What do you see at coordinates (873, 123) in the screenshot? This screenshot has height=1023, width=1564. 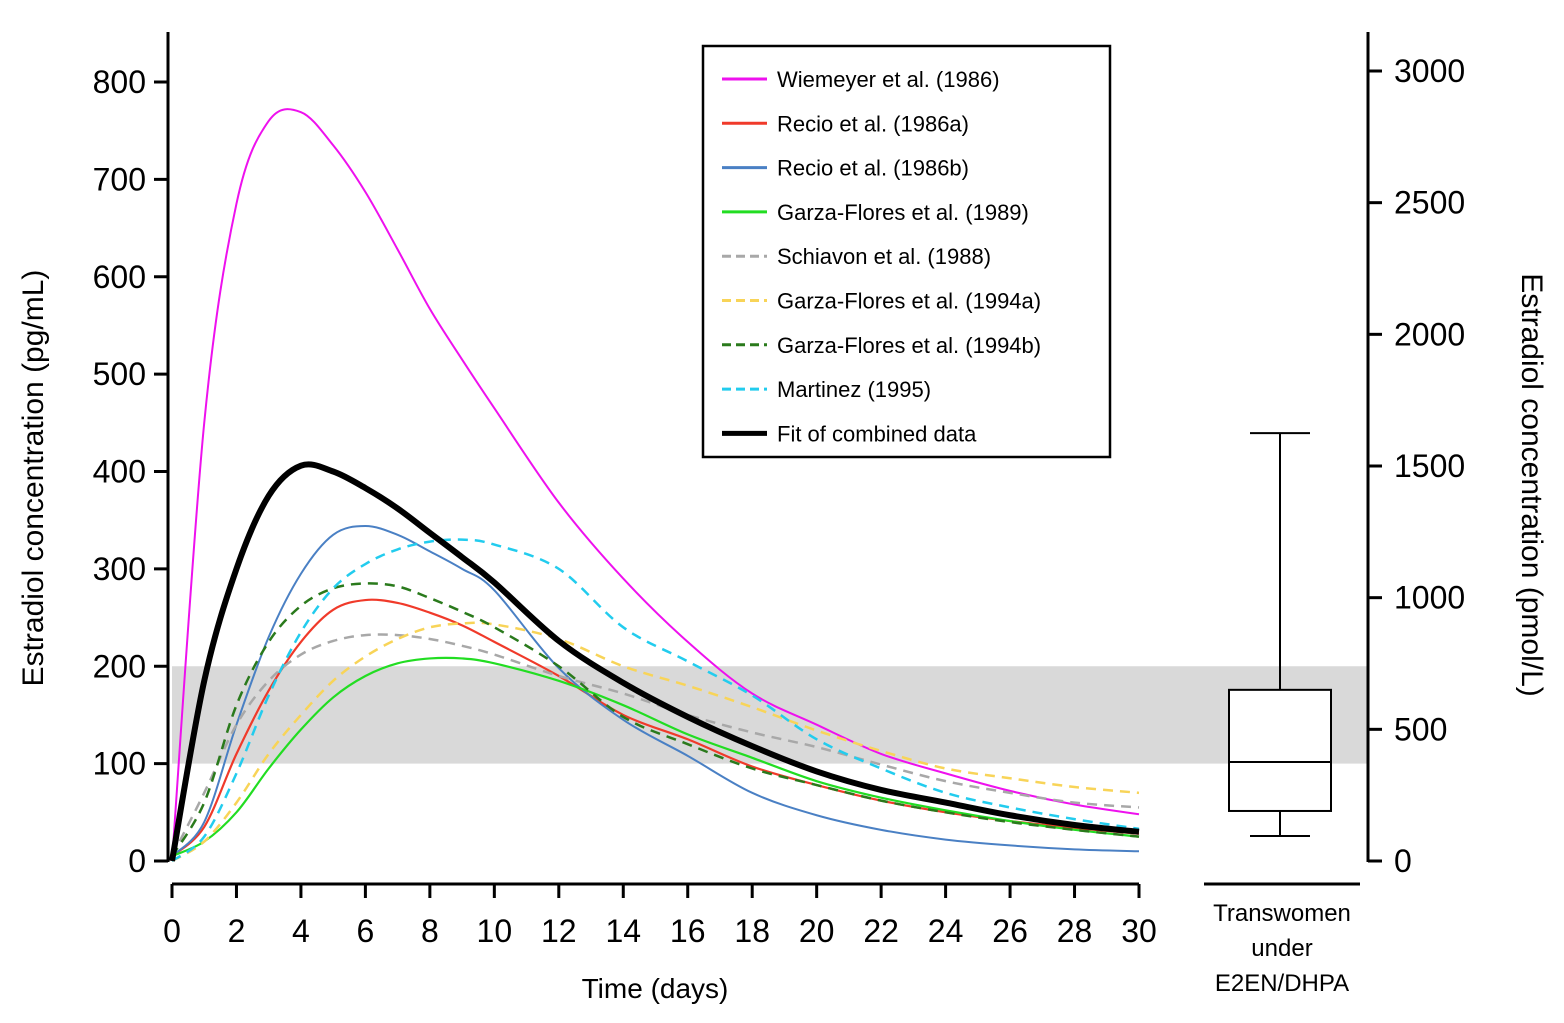 I see `legend-label: Recio et al. (1986a)` at bounding box center [873, 123].